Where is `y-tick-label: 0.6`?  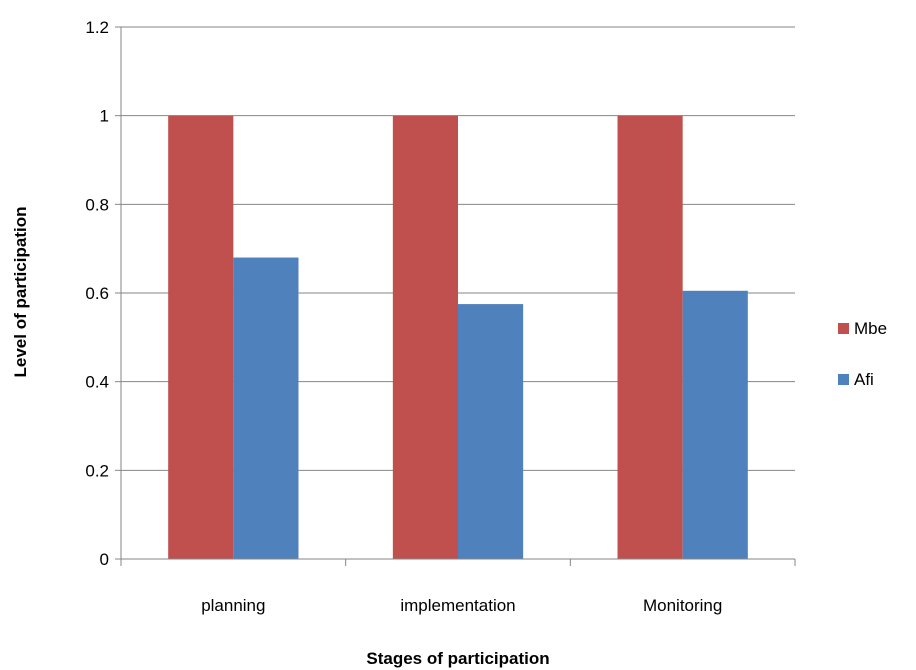
y-tick-label: 0.6 is located at coordinates (97, 293).